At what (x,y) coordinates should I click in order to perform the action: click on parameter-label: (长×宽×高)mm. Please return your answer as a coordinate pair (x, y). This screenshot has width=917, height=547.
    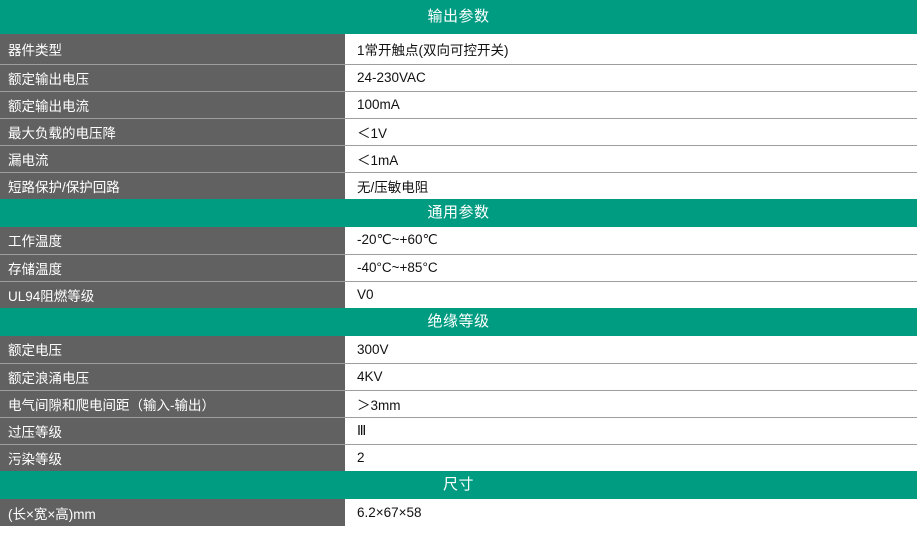
    Looking at the image, I should click on (172, 512).